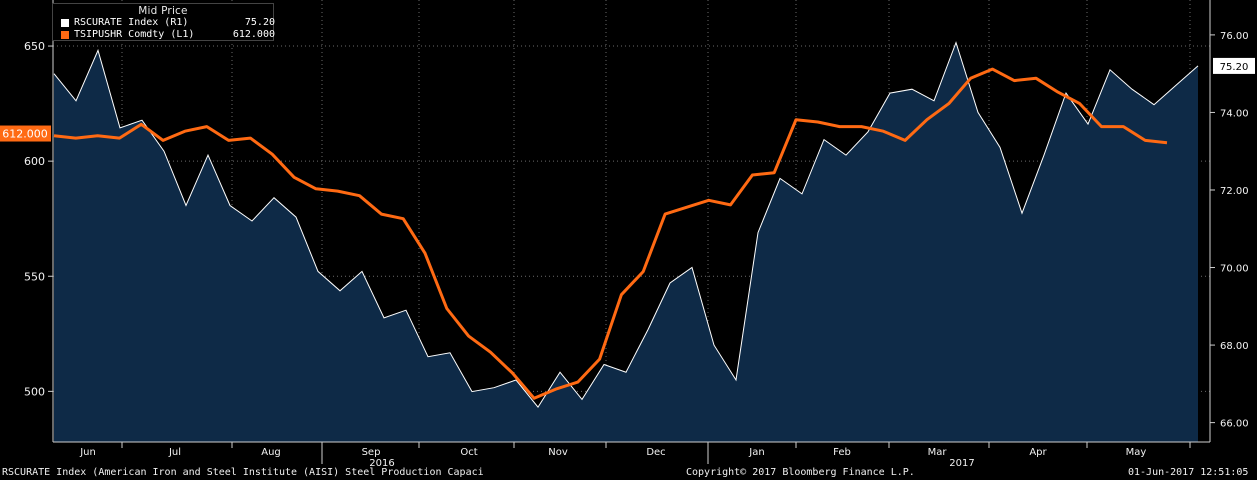  I want to click on left-current-value-box, so click(25, 133).